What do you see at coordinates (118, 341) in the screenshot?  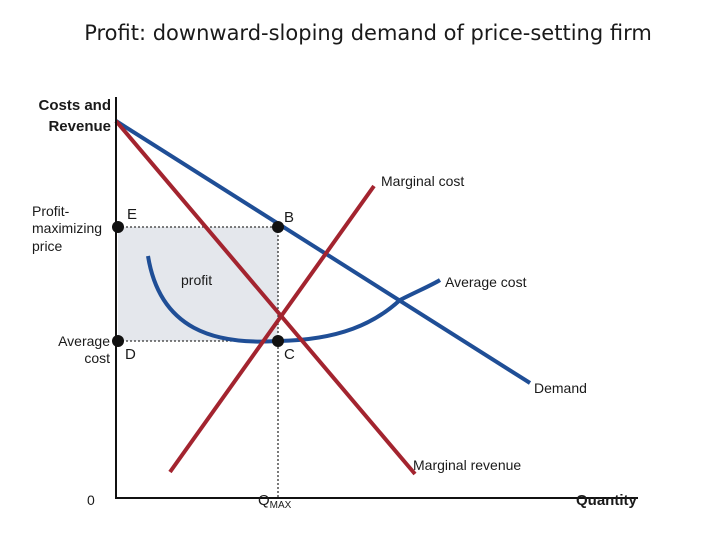 I see `point-d-marker` at bounding box center [118, 341].